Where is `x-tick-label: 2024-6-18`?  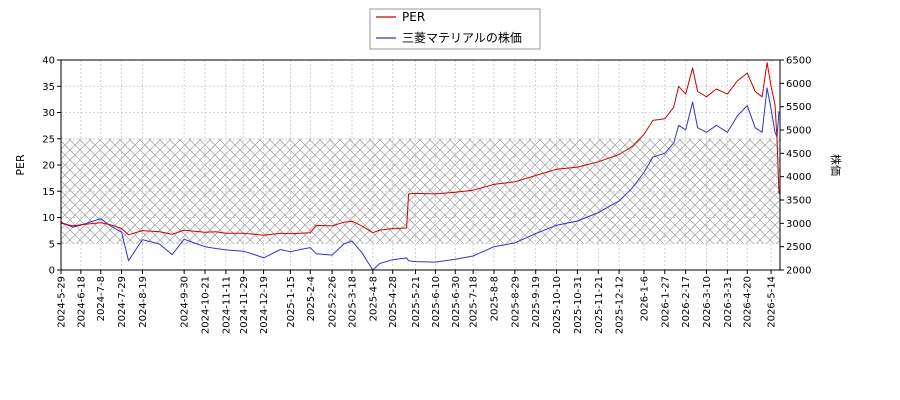
x-tick-label: 2024-6-18 is located at coordinates (81, 302).